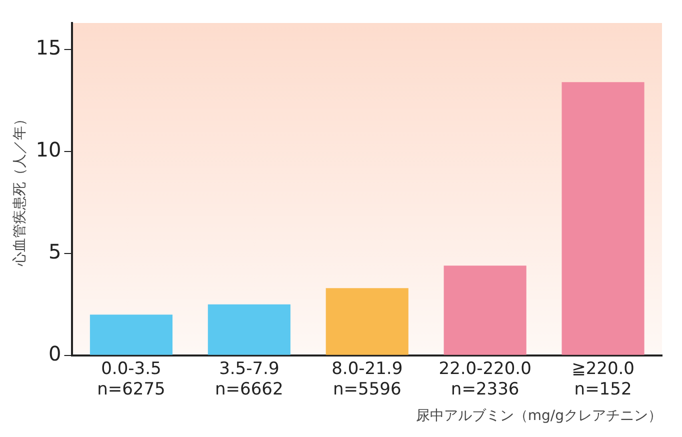  I want to click on x-tick-label: 8.0-21.9 n=5596, so click(367, 379).